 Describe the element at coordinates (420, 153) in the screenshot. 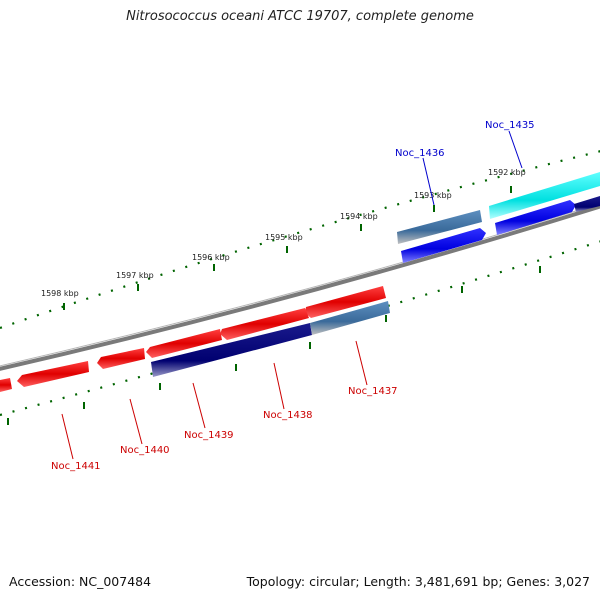

I see `gene-label: Noc_1436` at that location.